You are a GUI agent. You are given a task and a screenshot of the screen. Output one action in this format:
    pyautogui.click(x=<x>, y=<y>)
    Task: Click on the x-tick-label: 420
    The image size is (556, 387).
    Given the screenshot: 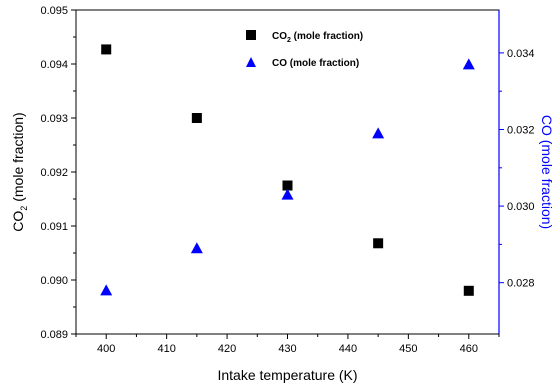 What is the action you would take?
    pyautogui.click(x=227, y=349)
    